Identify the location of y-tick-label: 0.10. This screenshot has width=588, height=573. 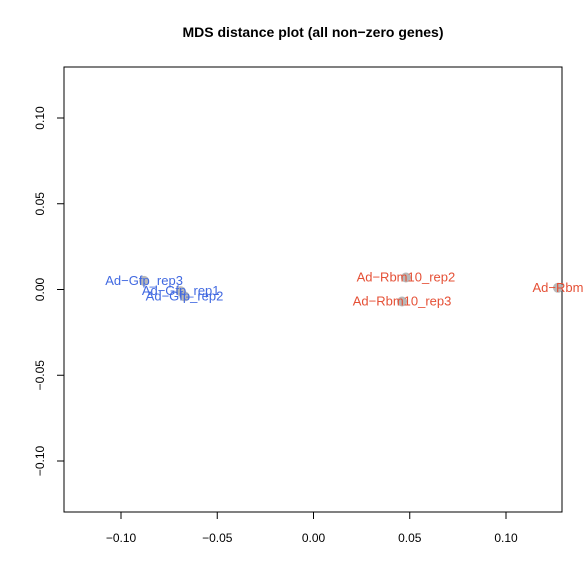
(40, 118).